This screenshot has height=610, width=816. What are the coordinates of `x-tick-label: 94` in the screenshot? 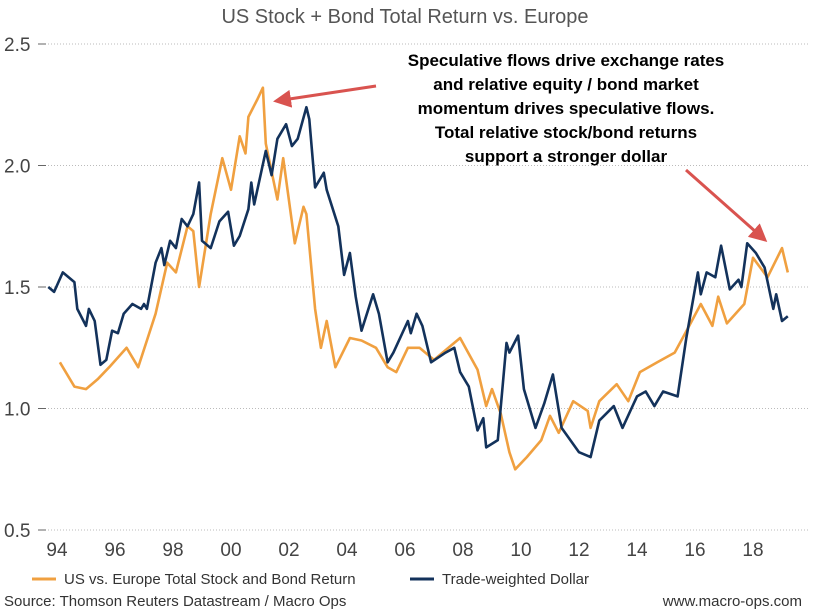 It's located at (57, 550).